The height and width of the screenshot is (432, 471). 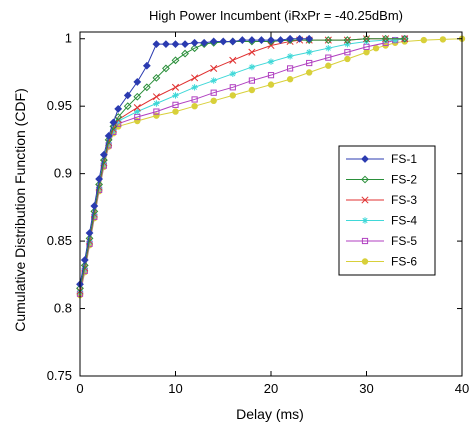 What do you see at coordinates (404, 262) in the screenshot?
I see `legend-label: FS-6` at bounding box center [404, 262].